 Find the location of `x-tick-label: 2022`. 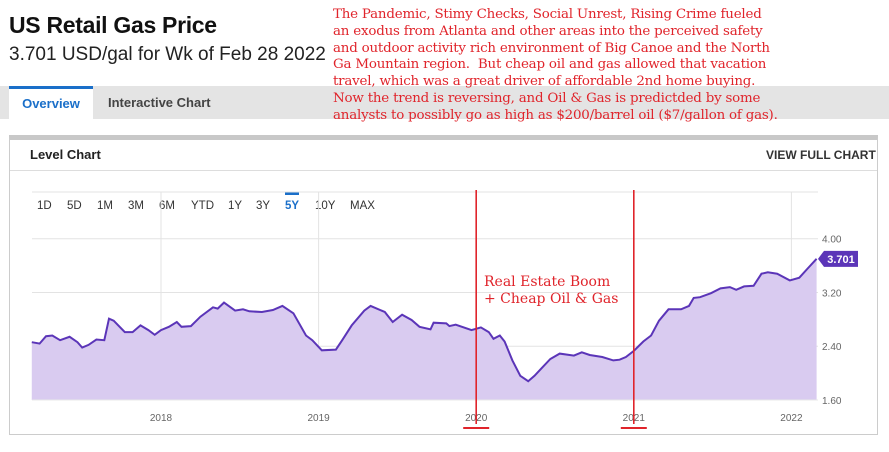

x-tick-label: 2022 is located at coordinates (791, 418).